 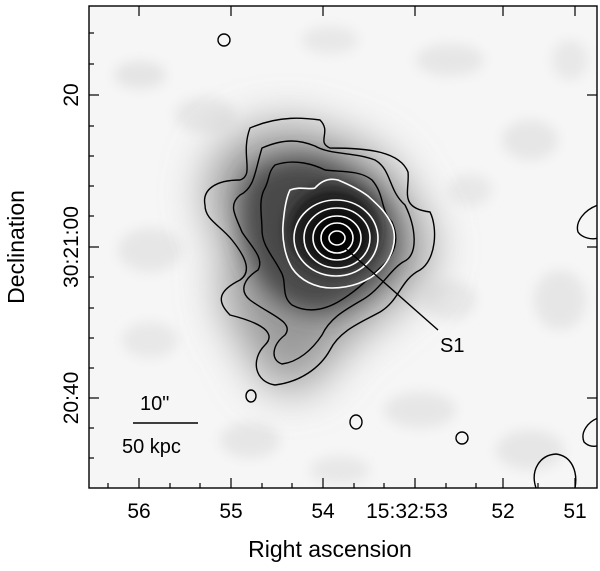 I want to click on y-tick-labels: 20 30:21:00 20:40, so click(x=71, y=253).